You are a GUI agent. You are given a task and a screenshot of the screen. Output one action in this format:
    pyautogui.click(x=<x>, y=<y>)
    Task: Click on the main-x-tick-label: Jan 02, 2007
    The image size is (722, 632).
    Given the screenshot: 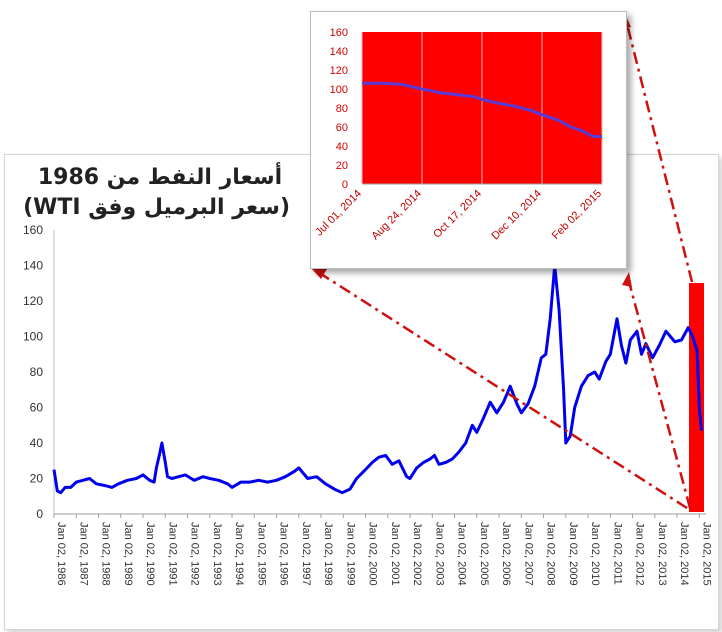 What is the action you would take?
    pyautogui.click(x=528, y=554)
    